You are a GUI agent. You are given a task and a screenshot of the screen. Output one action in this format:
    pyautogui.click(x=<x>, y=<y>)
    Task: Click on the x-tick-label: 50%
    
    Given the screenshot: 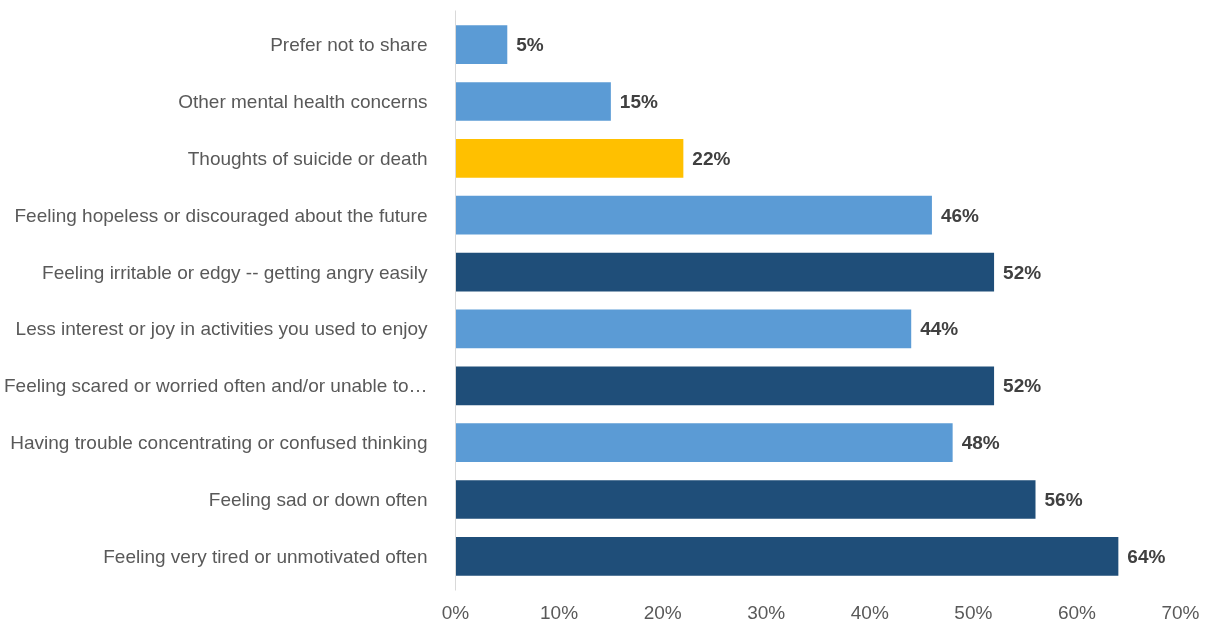 What is the action you would take?
    pyautogui.click(x=973, y=612)
    